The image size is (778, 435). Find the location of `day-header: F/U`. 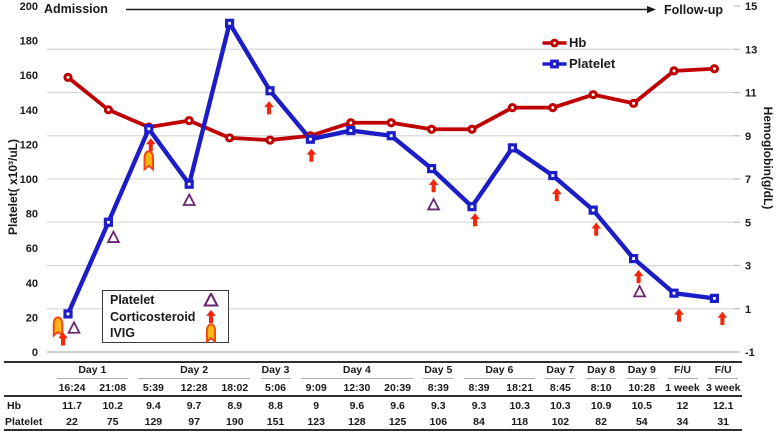

day-header: F/U is located at coordinates (682, 370).